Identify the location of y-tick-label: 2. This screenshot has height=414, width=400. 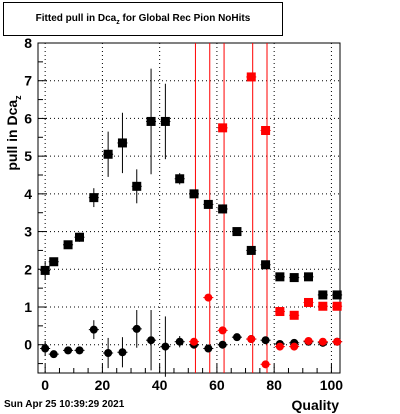
(28, 269).